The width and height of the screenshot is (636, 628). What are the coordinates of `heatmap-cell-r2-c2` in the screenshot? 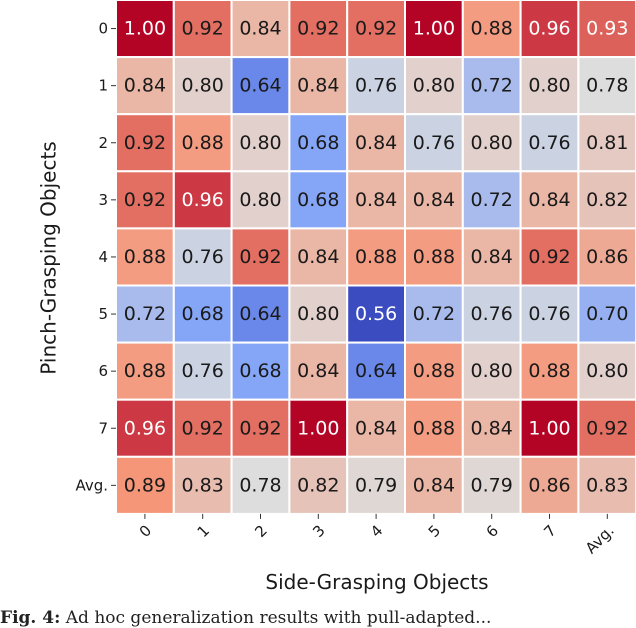 It's located at (260, 143).